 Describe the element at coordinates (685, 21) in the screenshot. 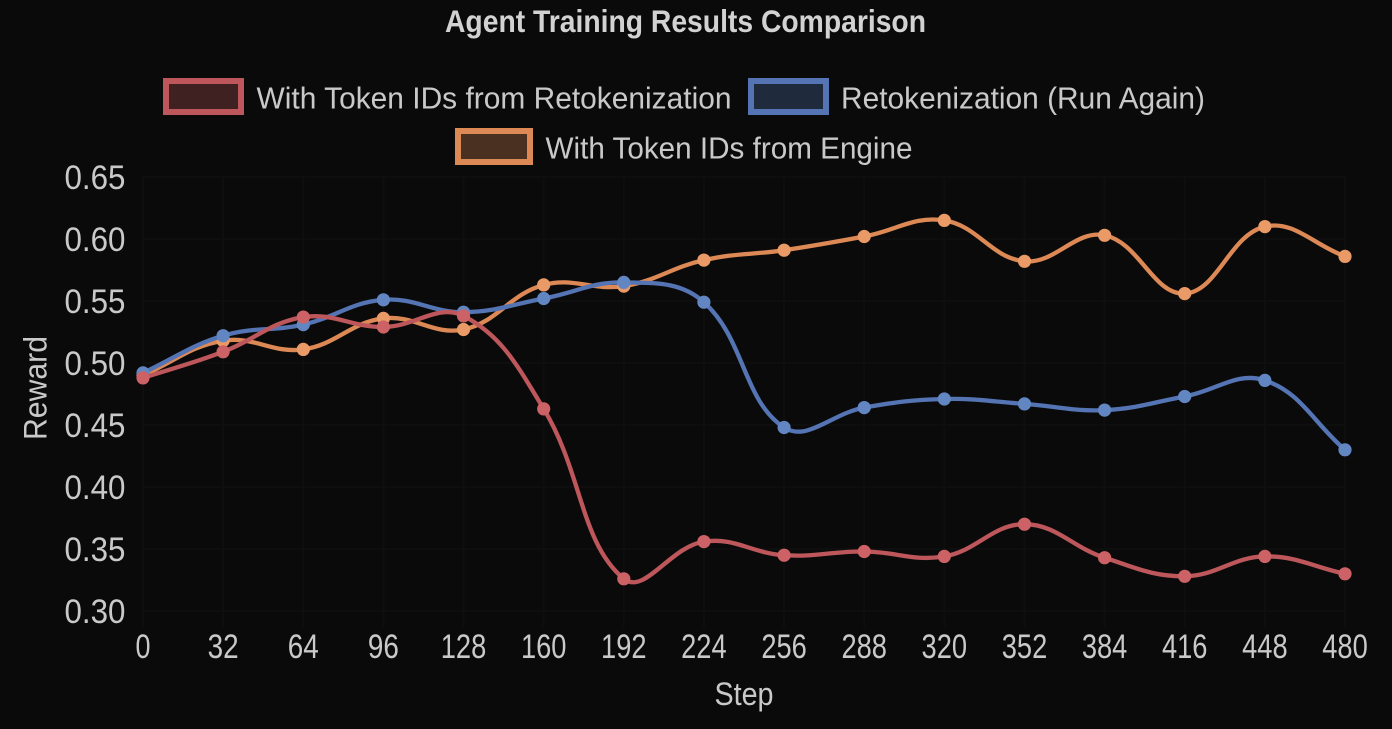

I see `svg-text:Agent Training Results Compari: Agent Training Results Comparison` at that location.